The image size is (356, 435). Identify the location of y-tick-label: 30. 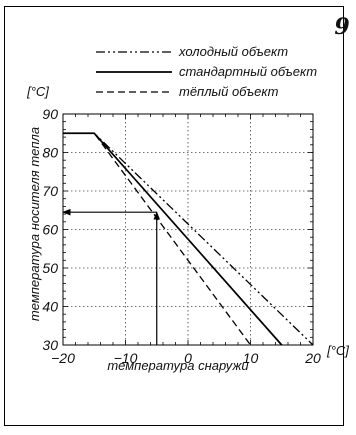
(50, 345).